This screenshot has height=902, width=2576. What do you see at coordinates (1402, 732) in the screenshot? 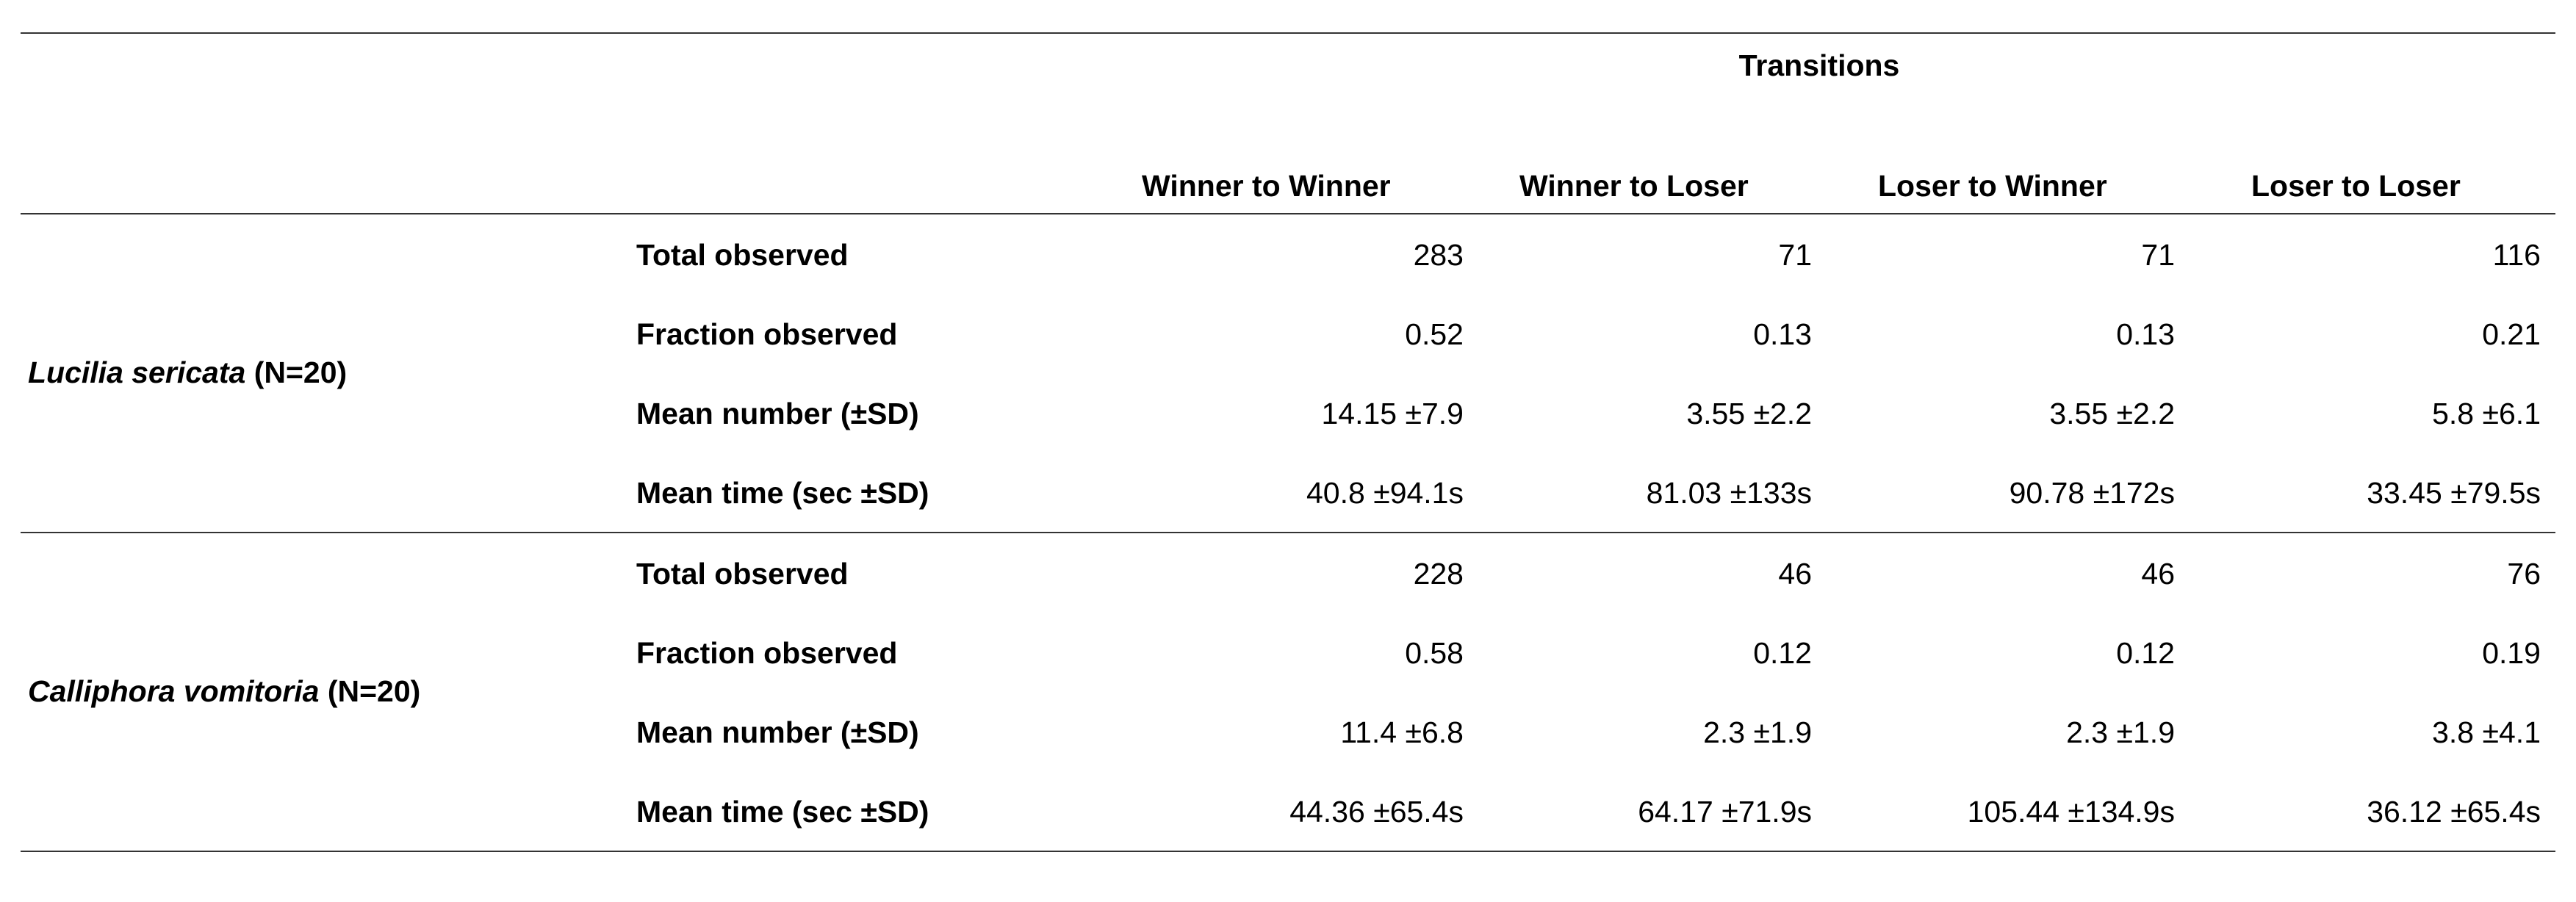
I see `table-cell: 11.4 ±6.8` at bounding box center [1402, 732].